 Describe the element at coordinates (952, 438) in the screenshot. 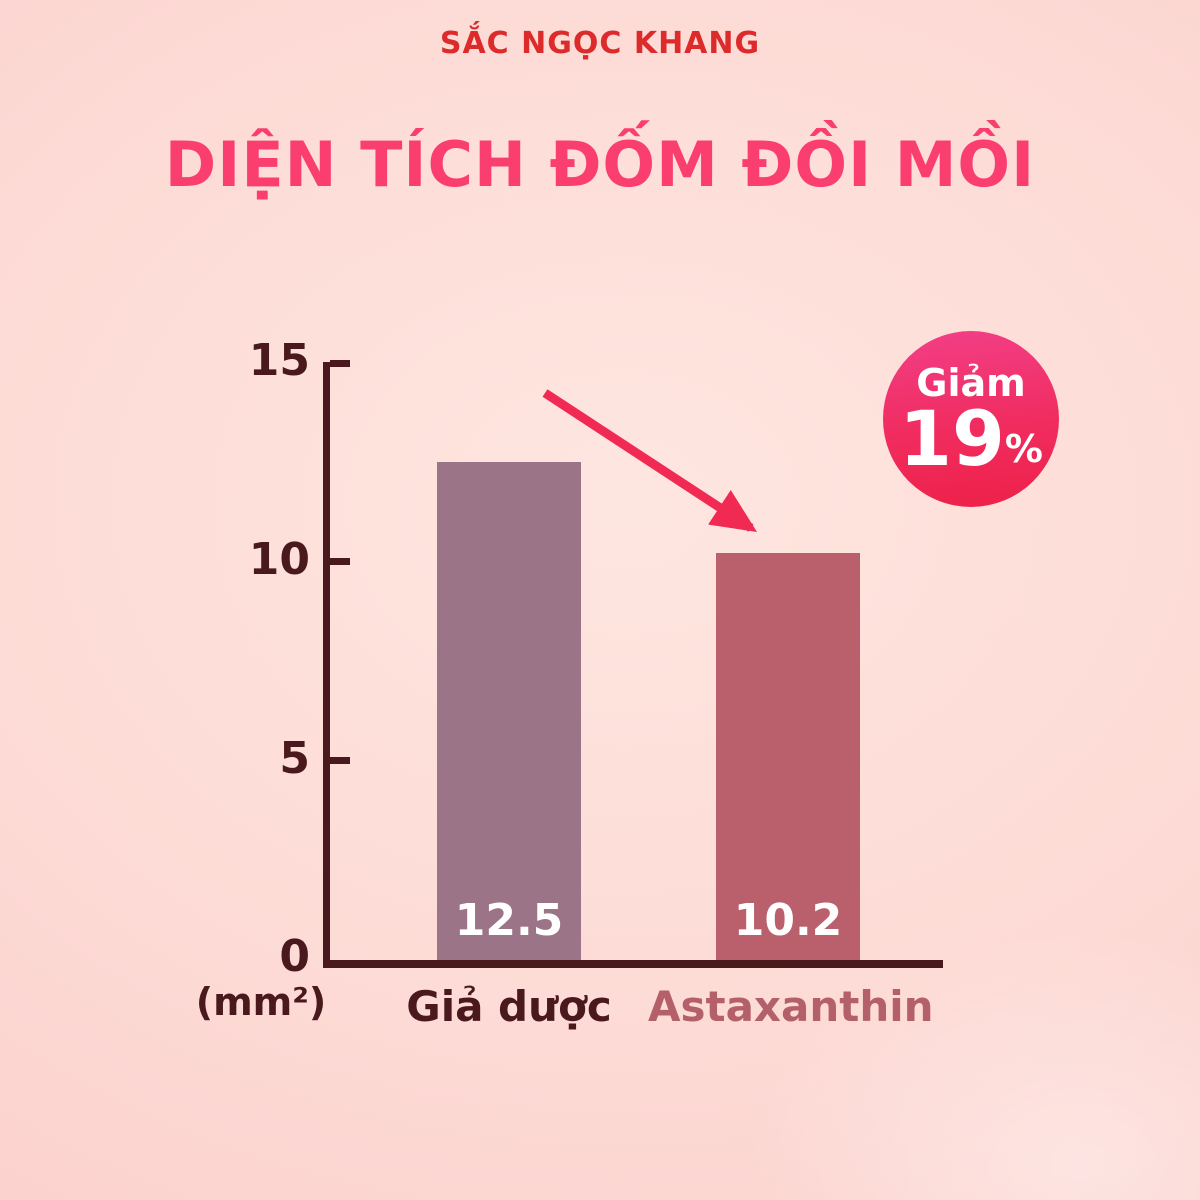

I see `badge-value: 19` at that location.